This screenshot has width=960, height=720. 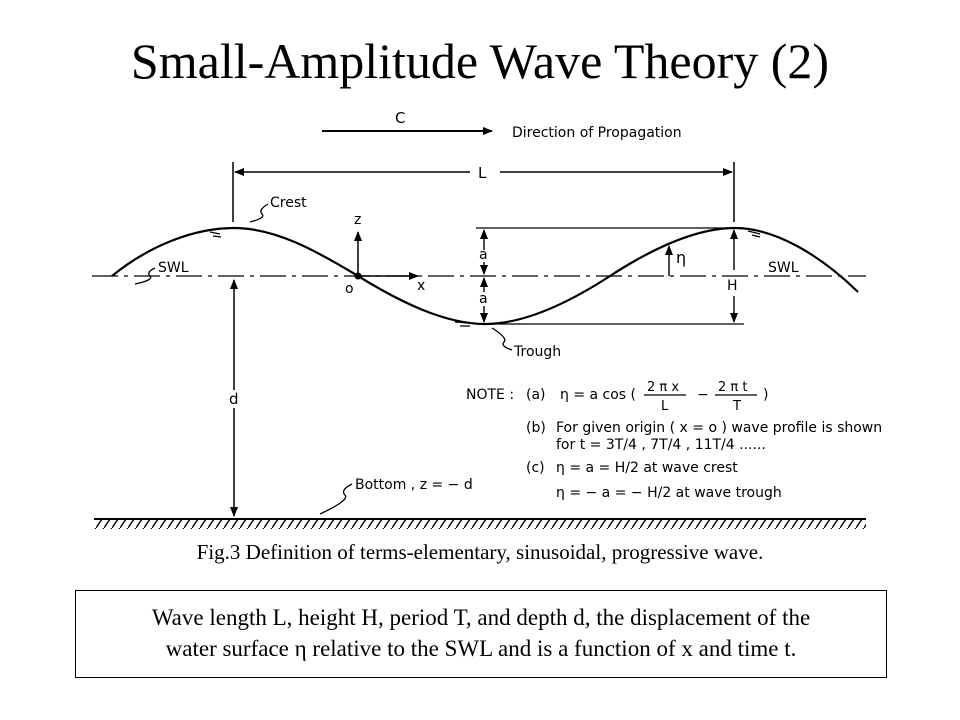 I want to click on note-c-prefix: (c), so click(x=535, y=468).